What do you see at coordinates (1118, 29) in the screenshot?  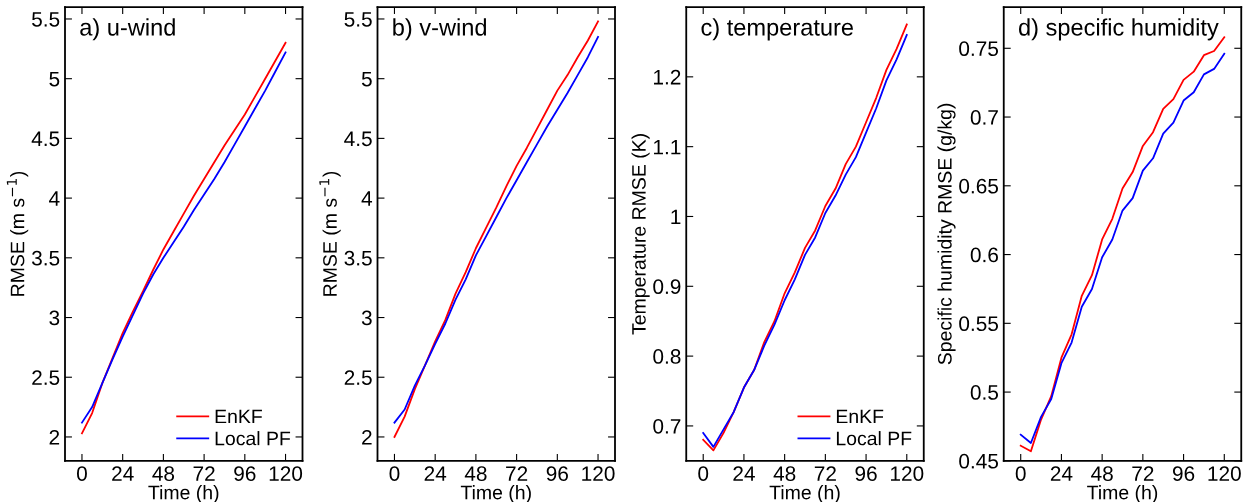 I see `chart-title: d) specific humidity` at bounding box center [1118, 29].